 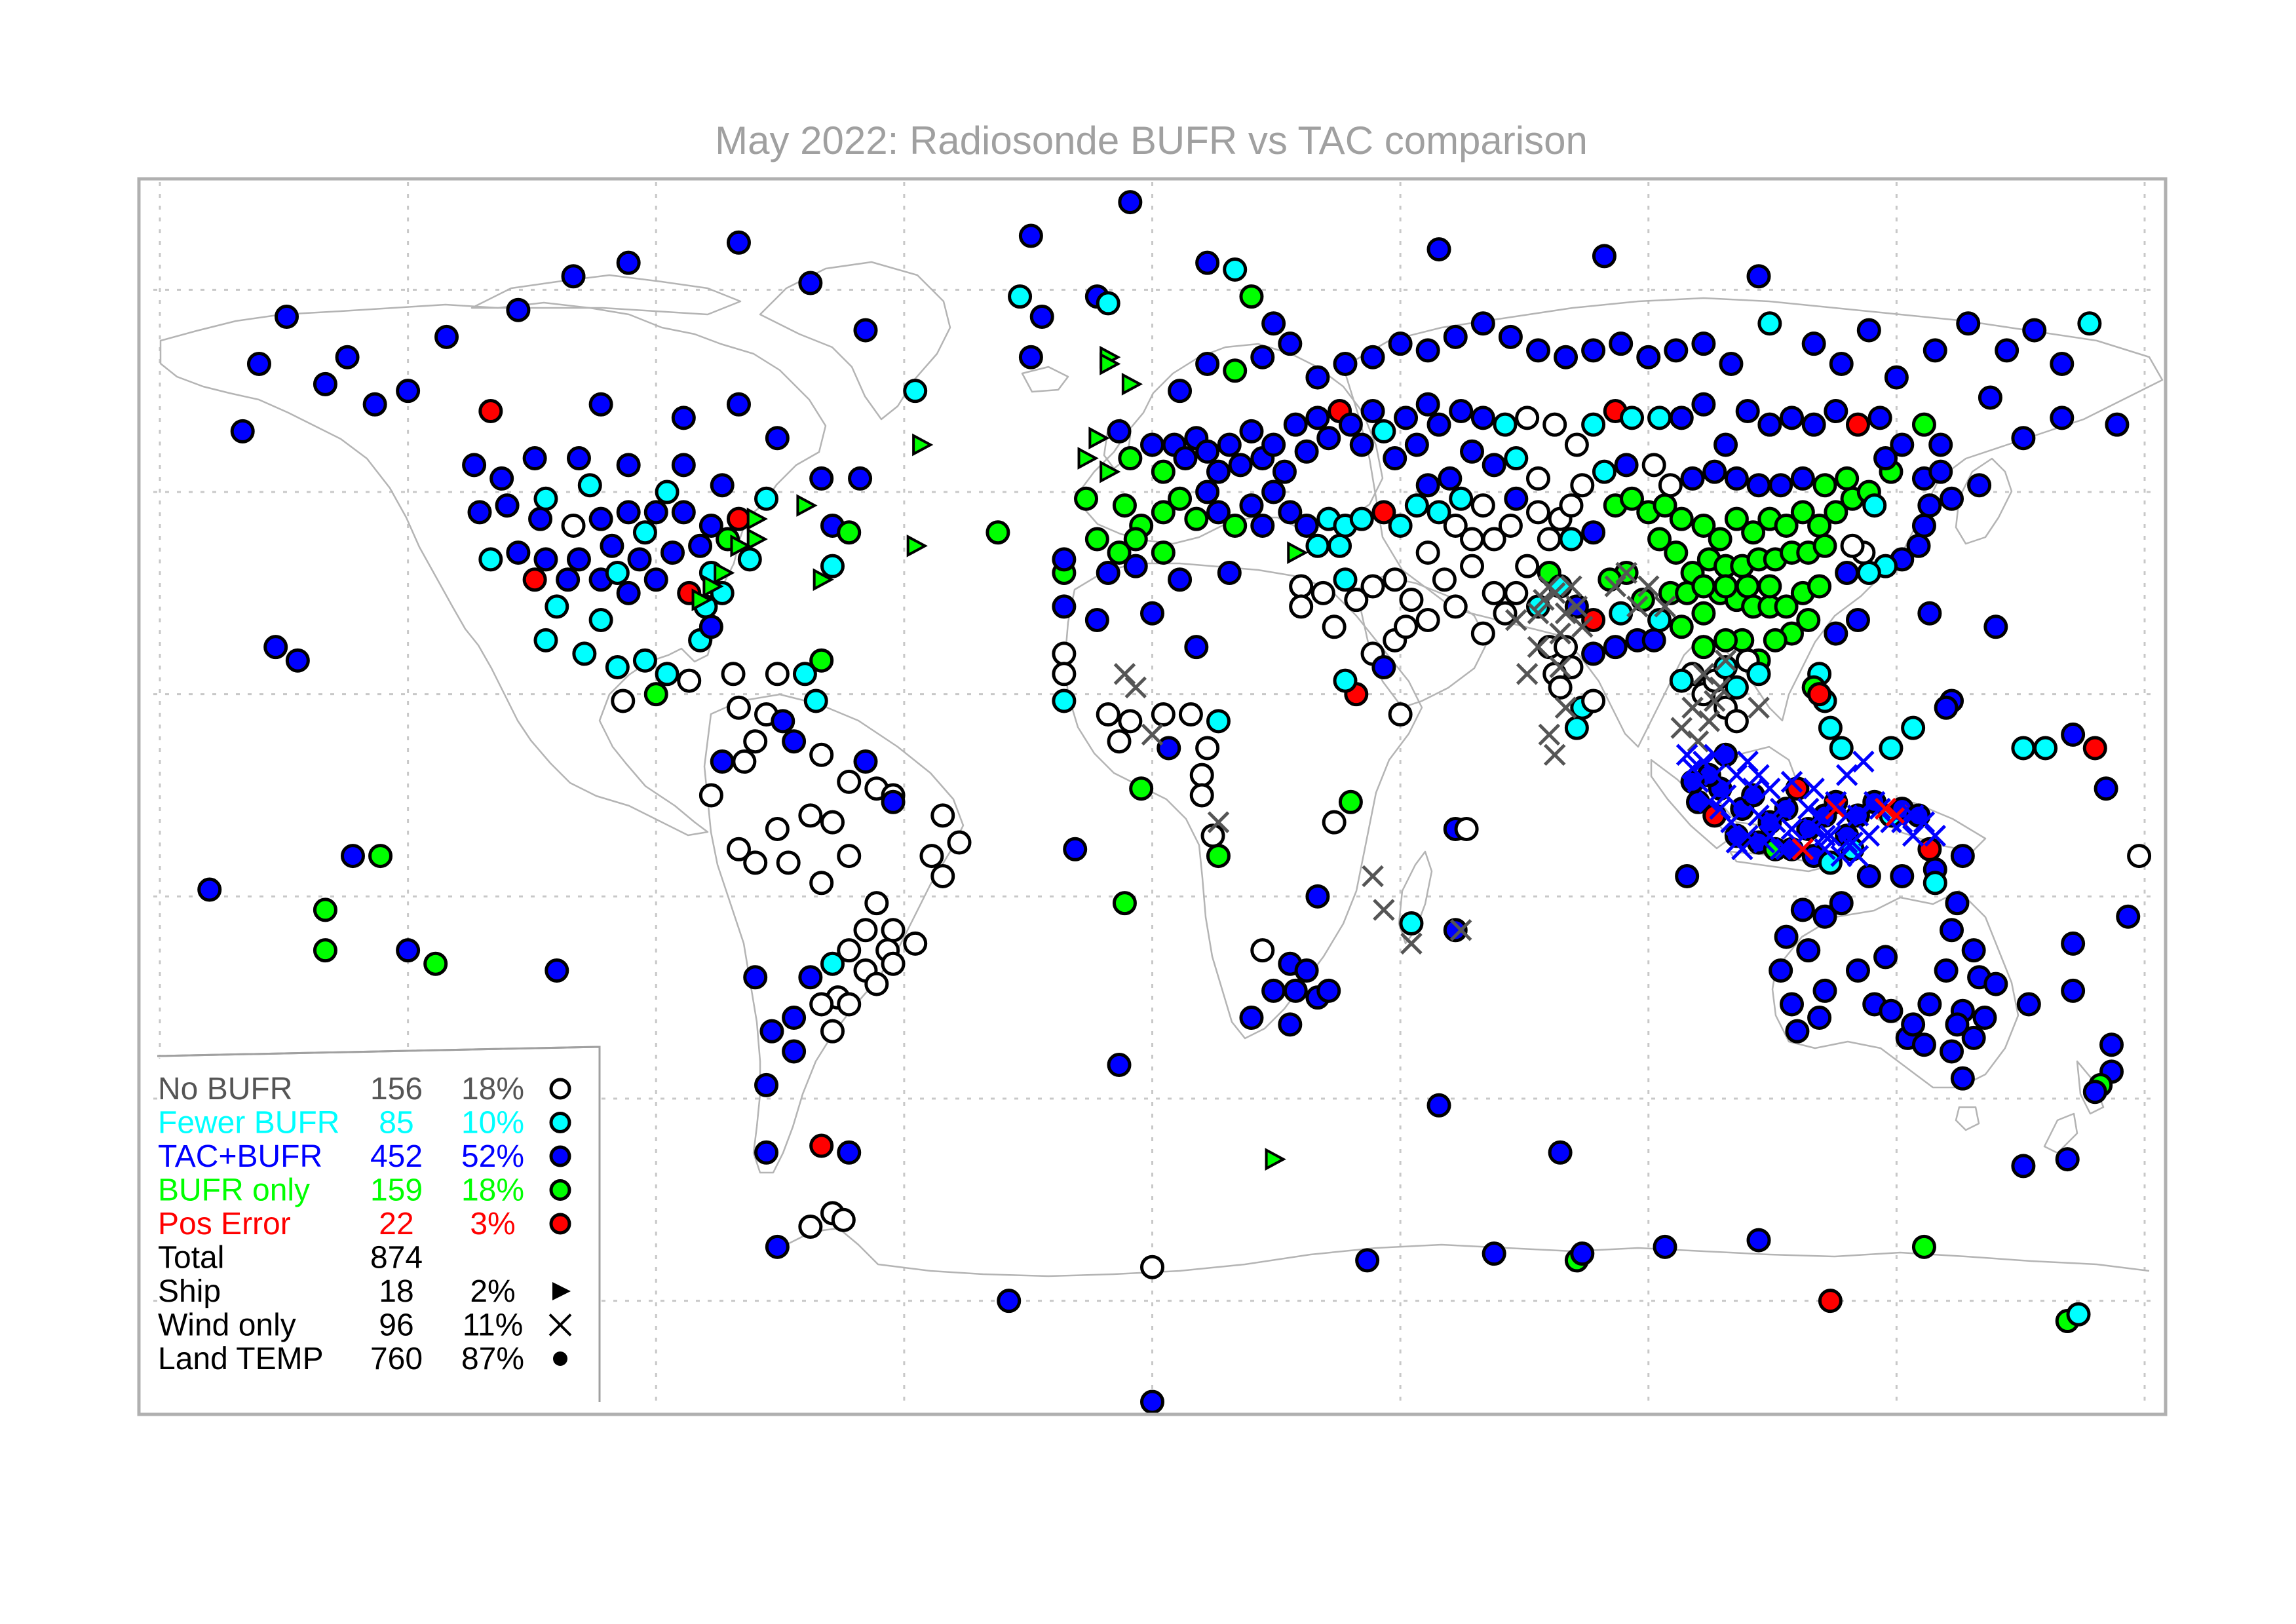 What do you see at coordinates (492, 1156) in the screenshot?
I see `legend-percent: 52%` at bounding box center [492, 1156].